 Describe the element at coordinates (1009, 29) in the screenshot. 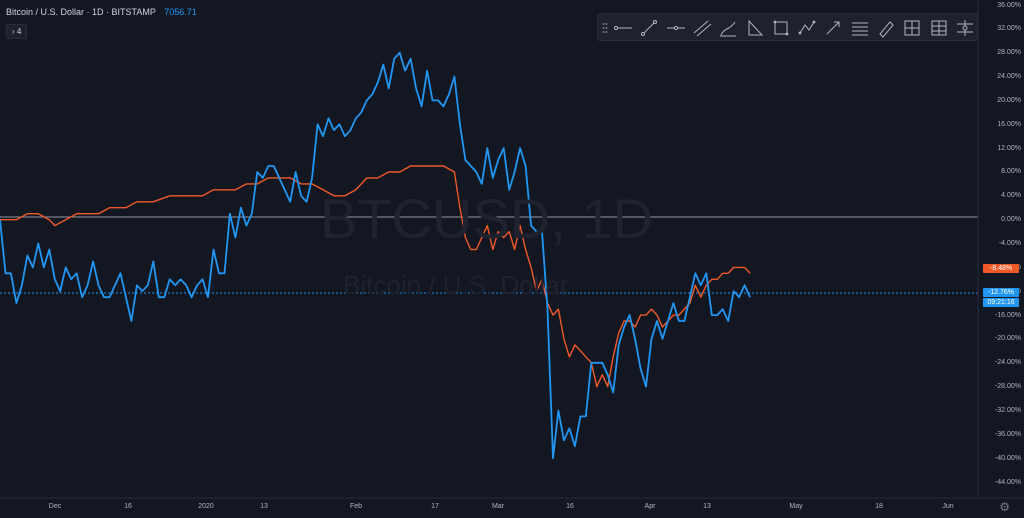

I see `price-tick-label: 32.00%` at that location.